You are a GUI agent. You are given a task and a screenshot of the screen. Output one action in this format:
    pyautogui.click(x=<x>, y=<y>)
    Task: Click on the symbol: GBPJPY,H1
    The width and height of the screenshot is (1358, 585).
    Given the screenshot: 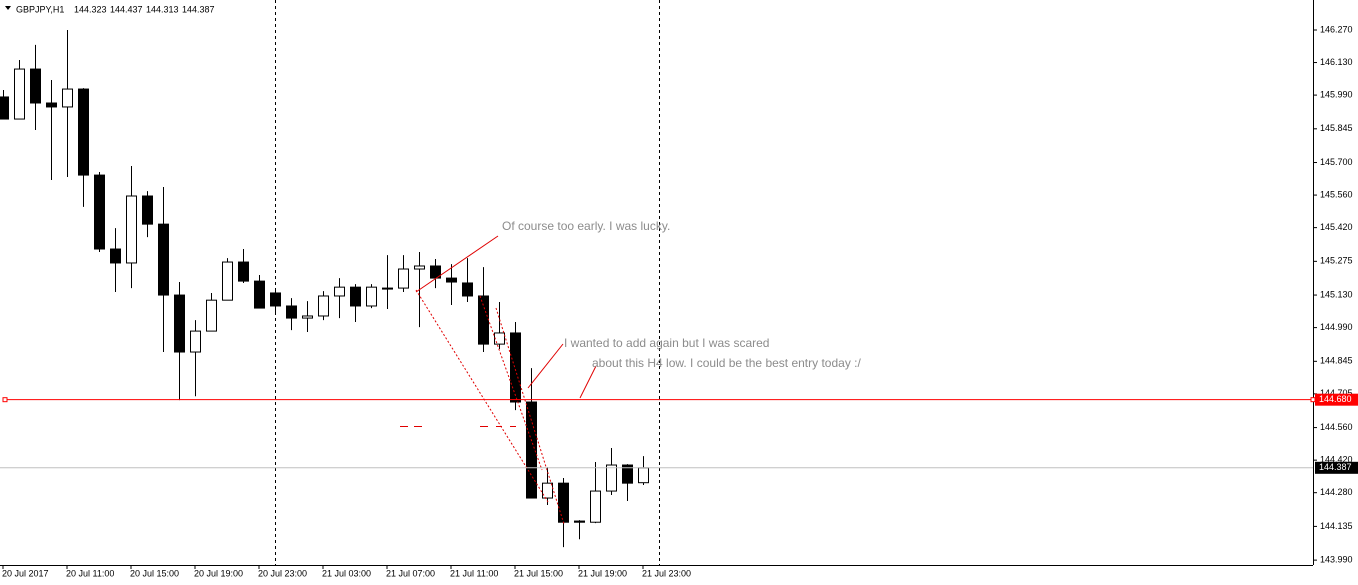 What is the action you would take?
    pyautogui.click(x=40, y=9)
    